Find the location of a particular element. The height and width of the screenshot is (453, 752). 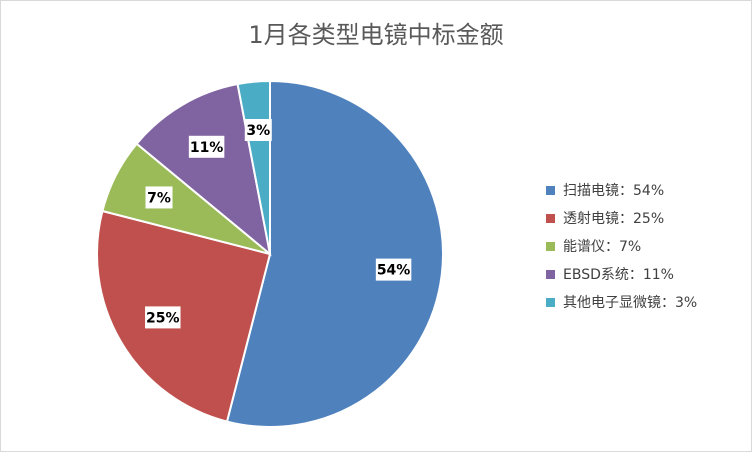

data-label-3: 11% is located at coordinates (207, 148).